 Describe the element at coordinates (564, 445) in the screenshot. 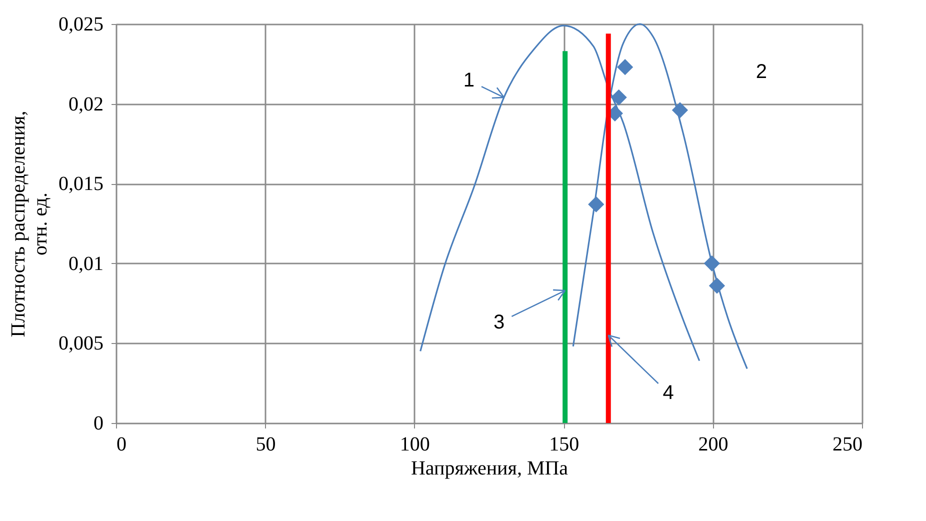

I see `x-tick-label: 150` at that location.